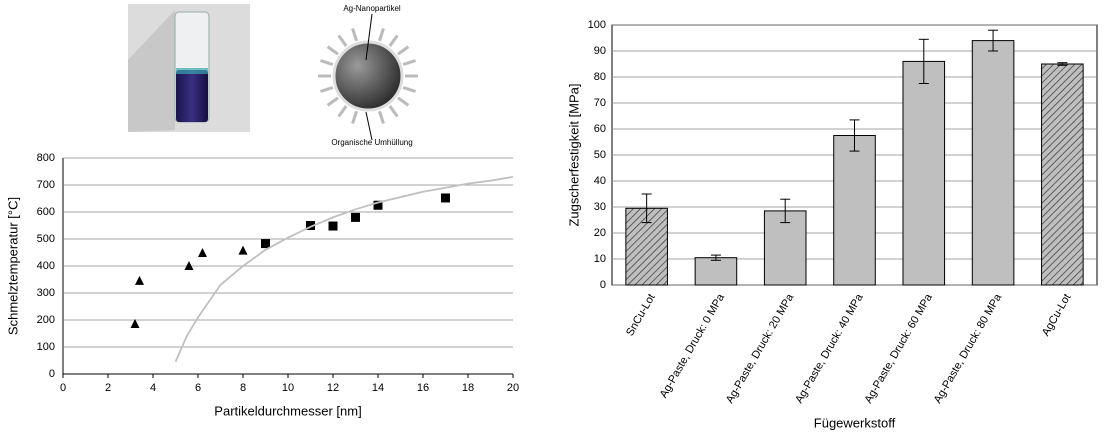  I want to click on x-tick-label: 4, so click(153, 388).